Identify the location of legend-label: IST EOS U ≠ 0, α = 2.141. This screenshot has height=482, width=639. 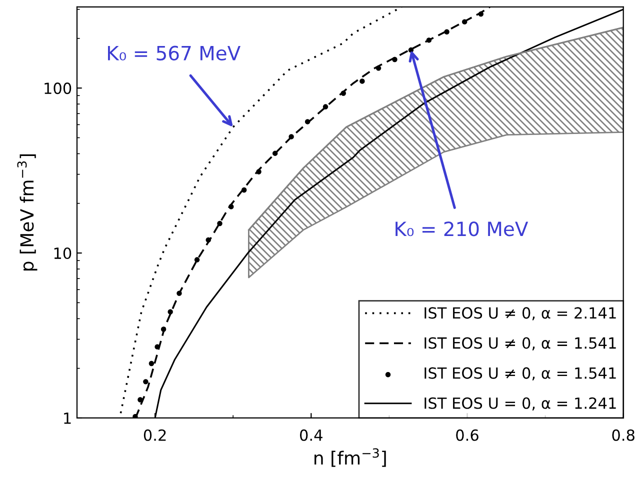
(520, 313).